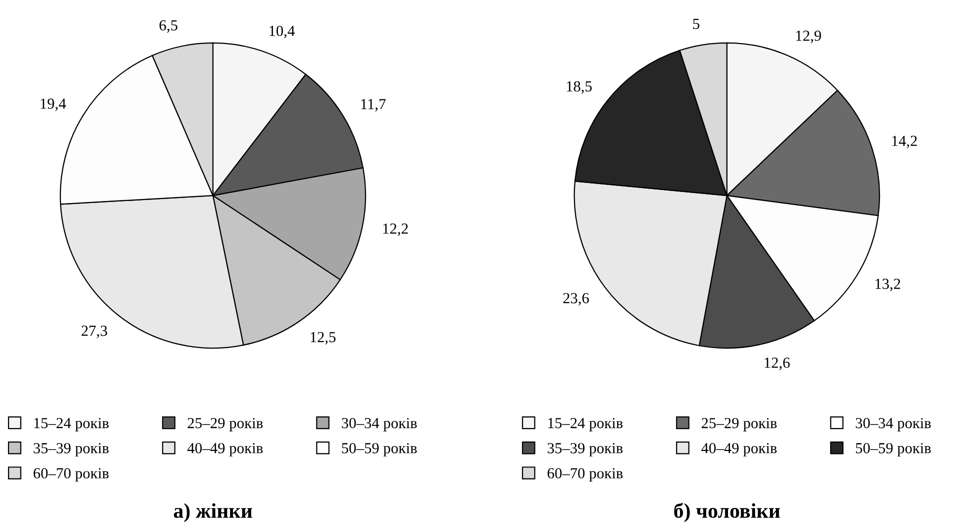 This screenshot has height=526, width=979. What do you see at coordinates (777, 364) in the screenshot?
I see `data-label: 12,6` at bounding box center [777, 364].